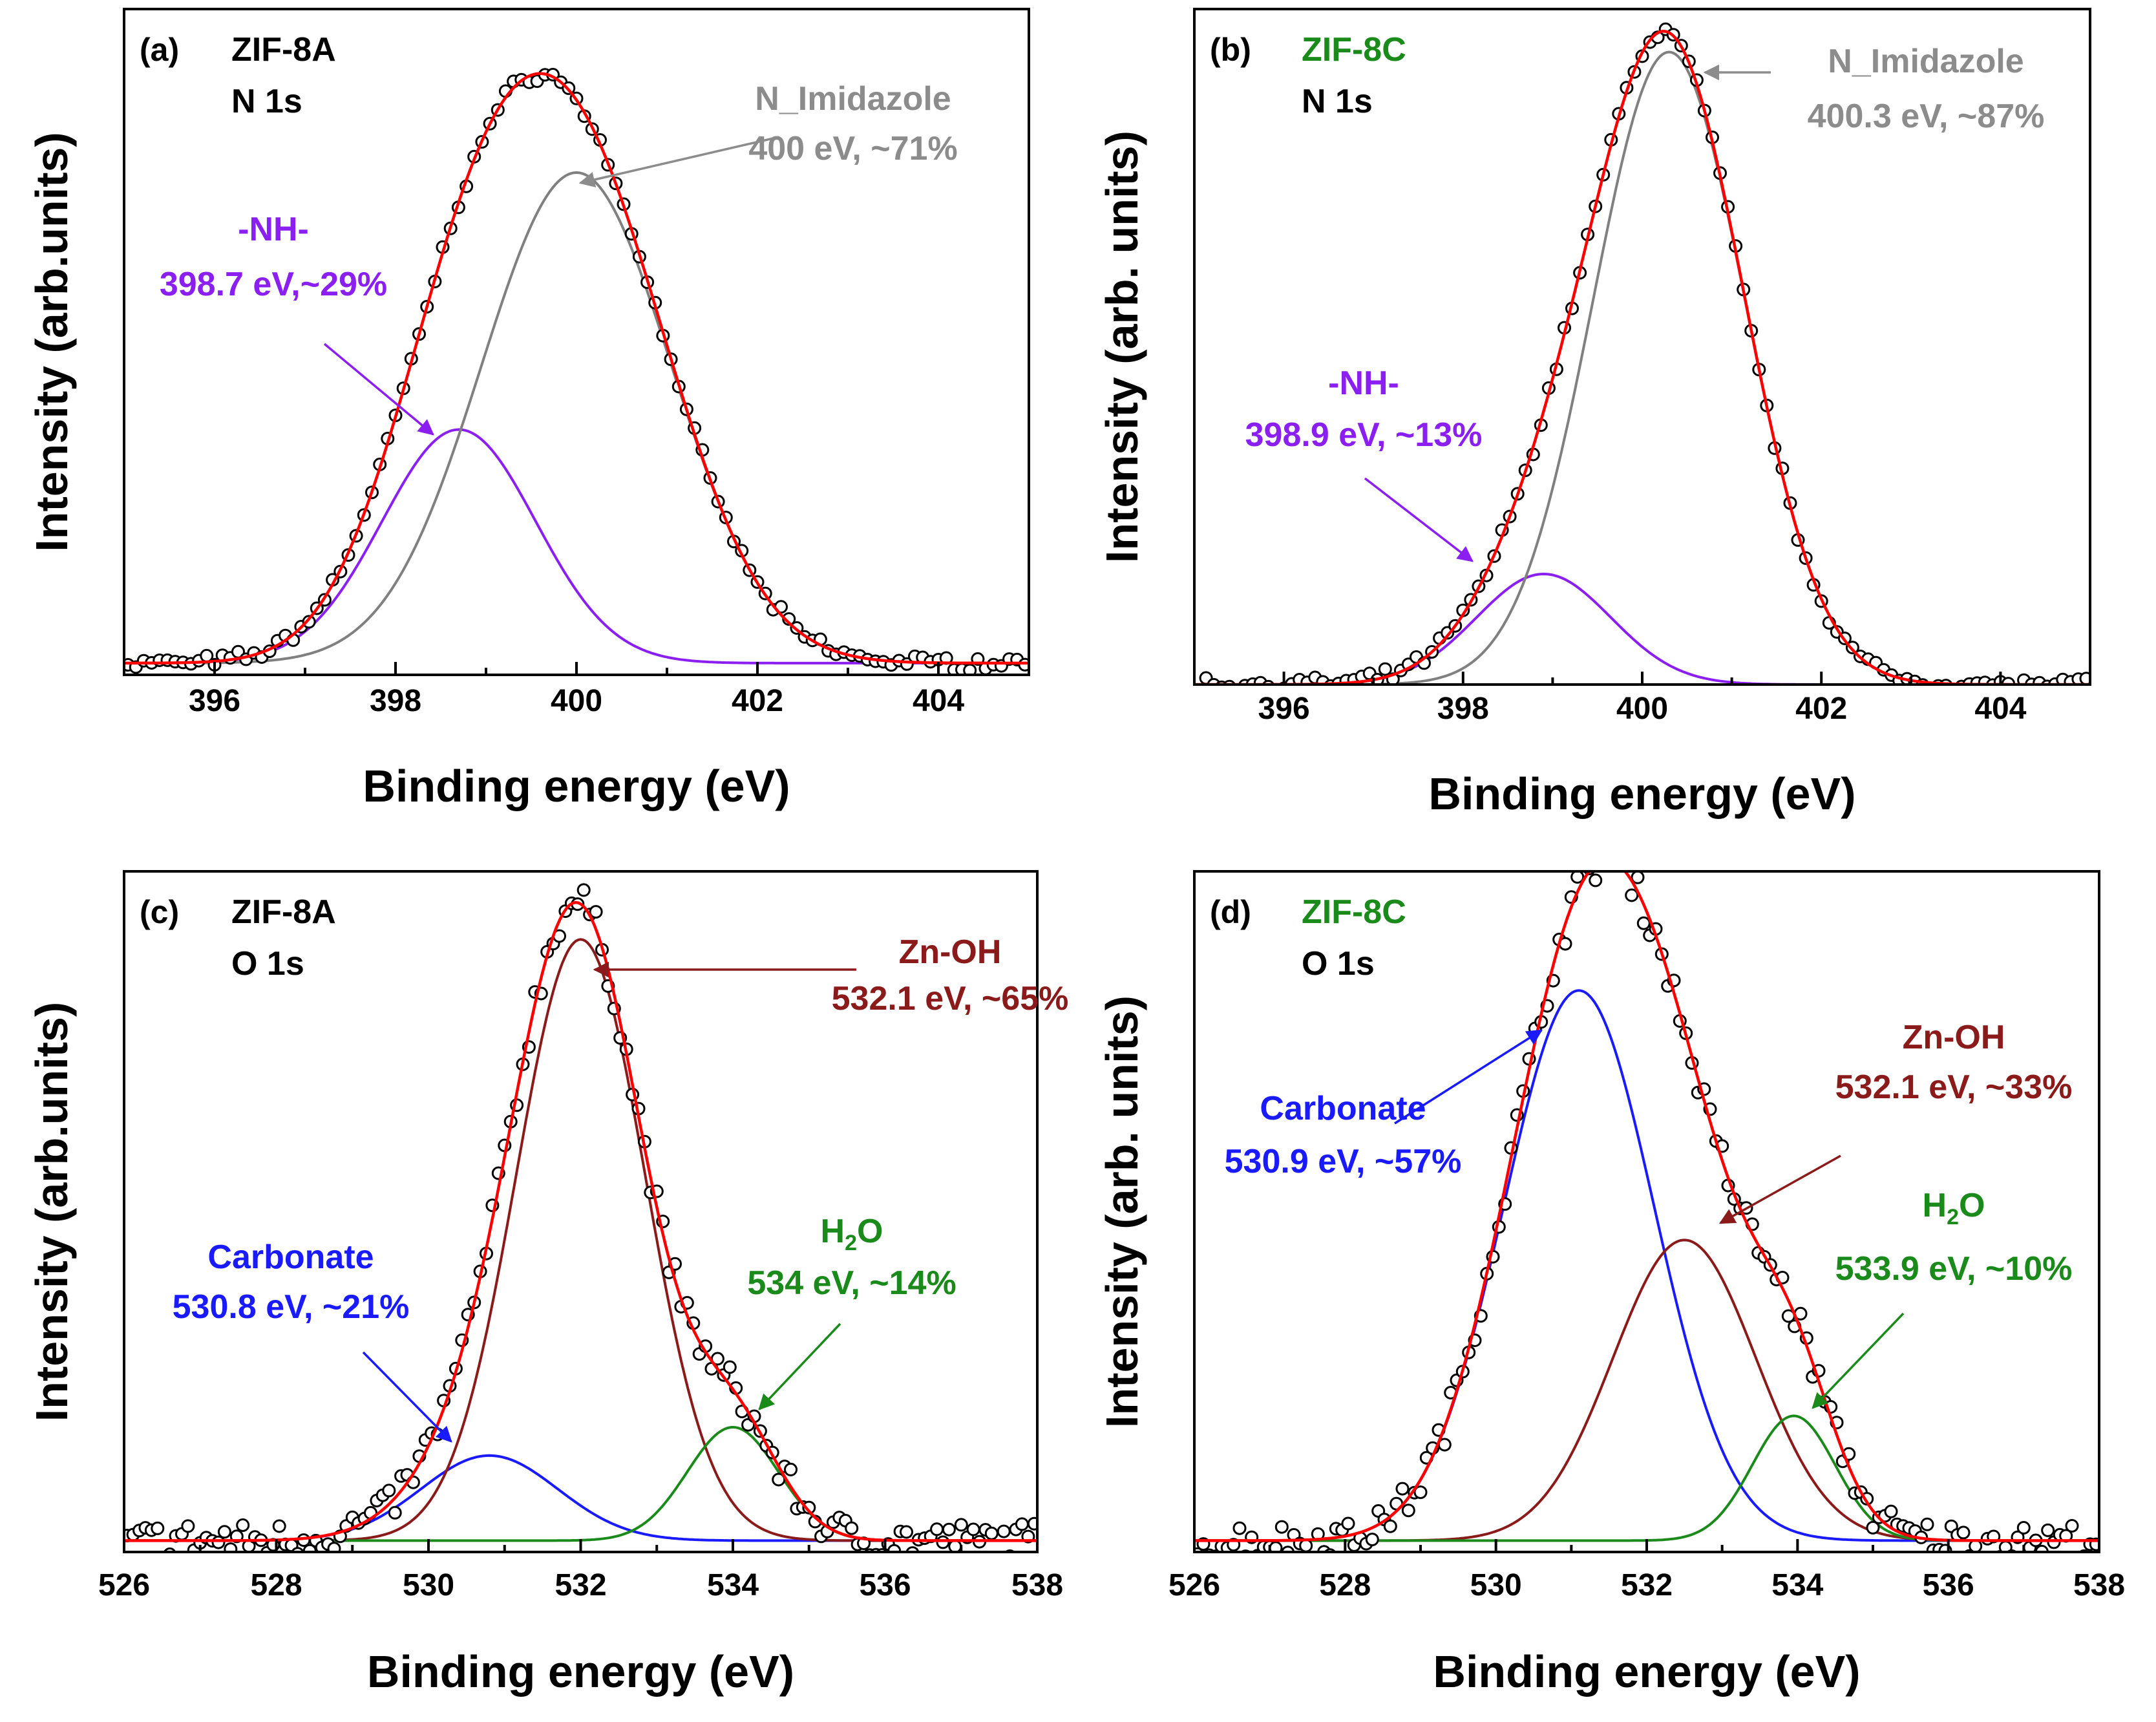 The height and width of the screenshot is (1722, 2156). What do you see at coordinates (851, 1283) in the screenshot?
I see `peak-annotation-value: 534 eV, ~14%` at bounding box center [851, 1283].